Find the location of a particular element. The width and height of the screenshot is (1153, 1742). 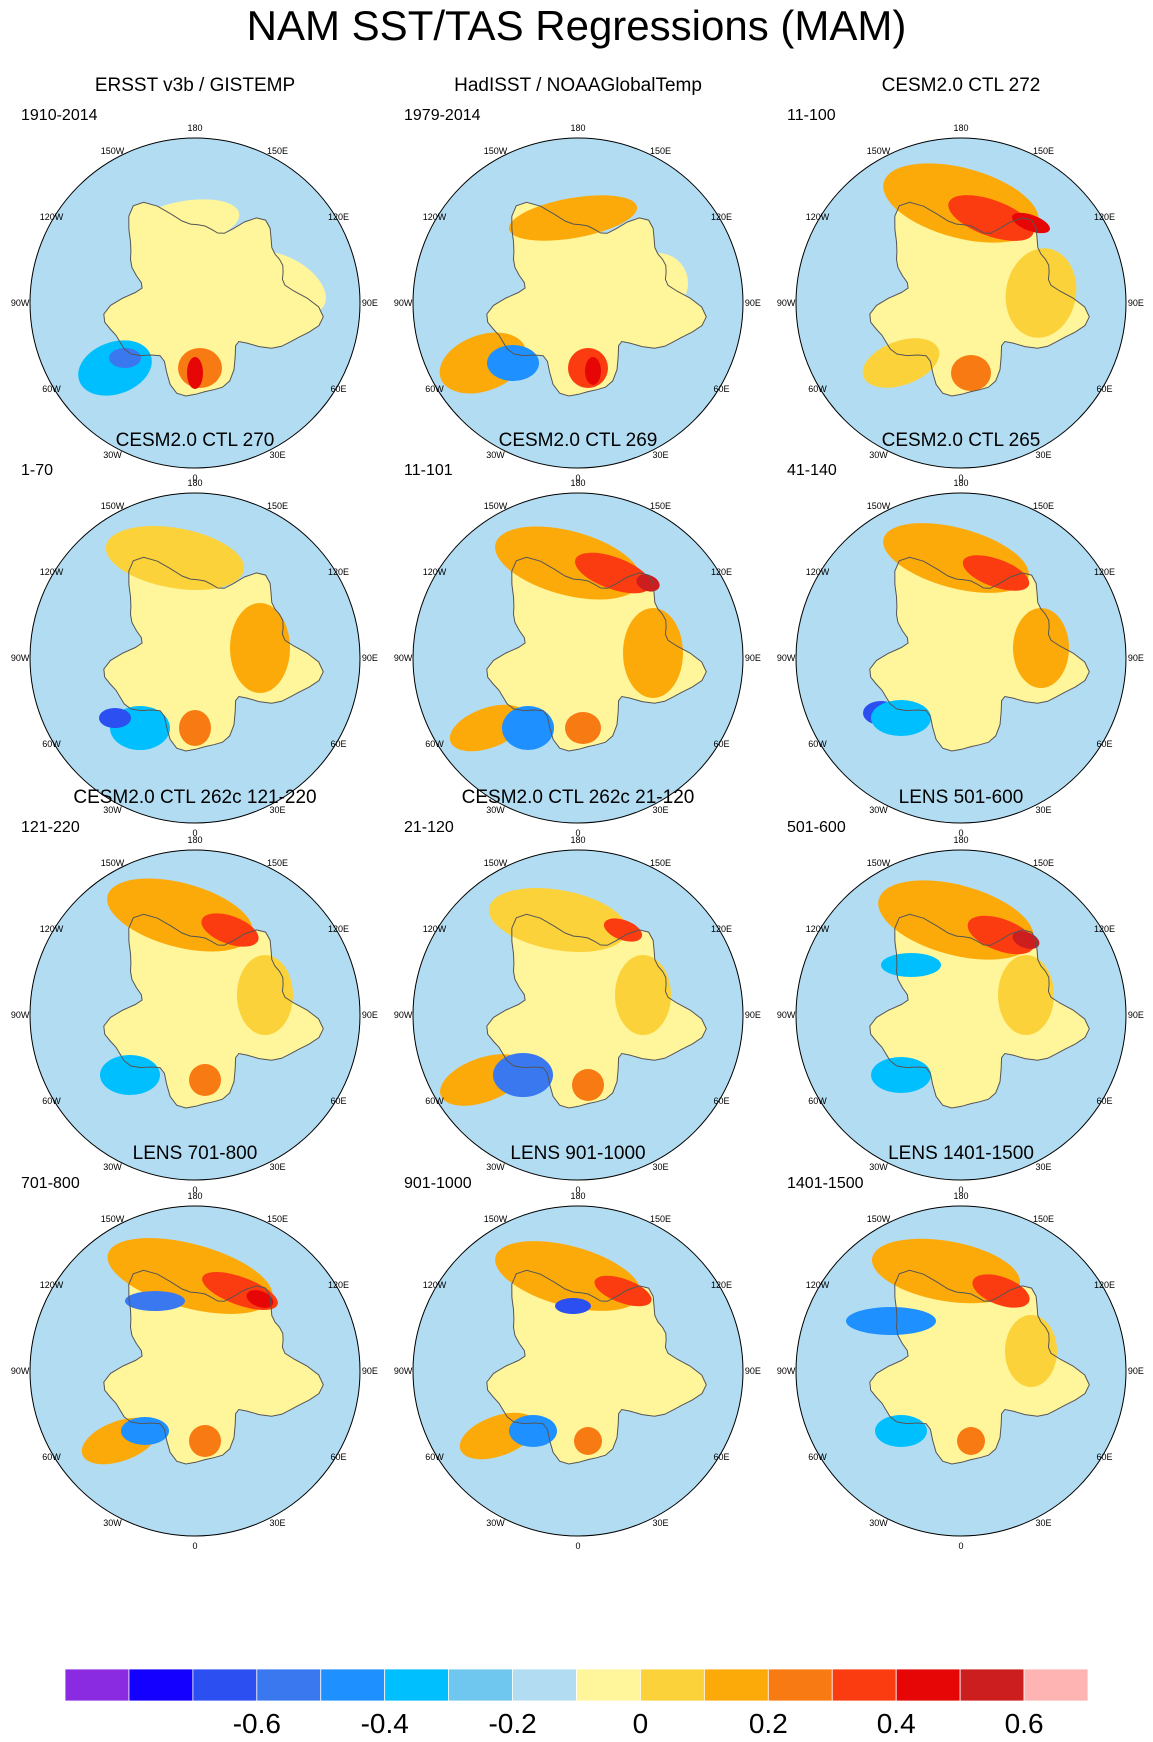

panel-period: 21-120 is located at coordinates (429, 827).